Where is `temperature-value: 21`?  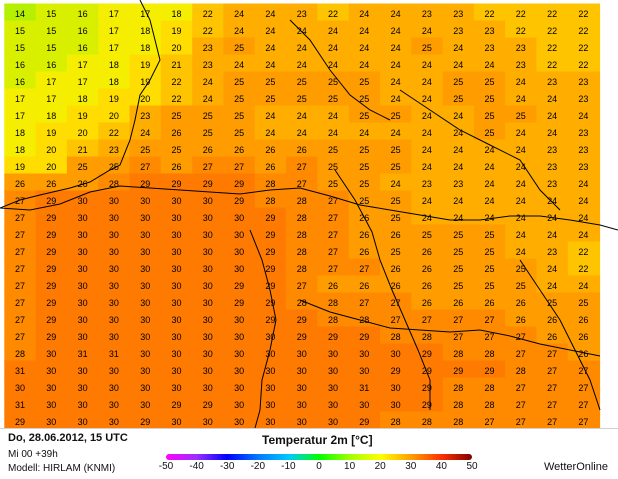 temperature-value: 21 is located at coordinates (176, 65).